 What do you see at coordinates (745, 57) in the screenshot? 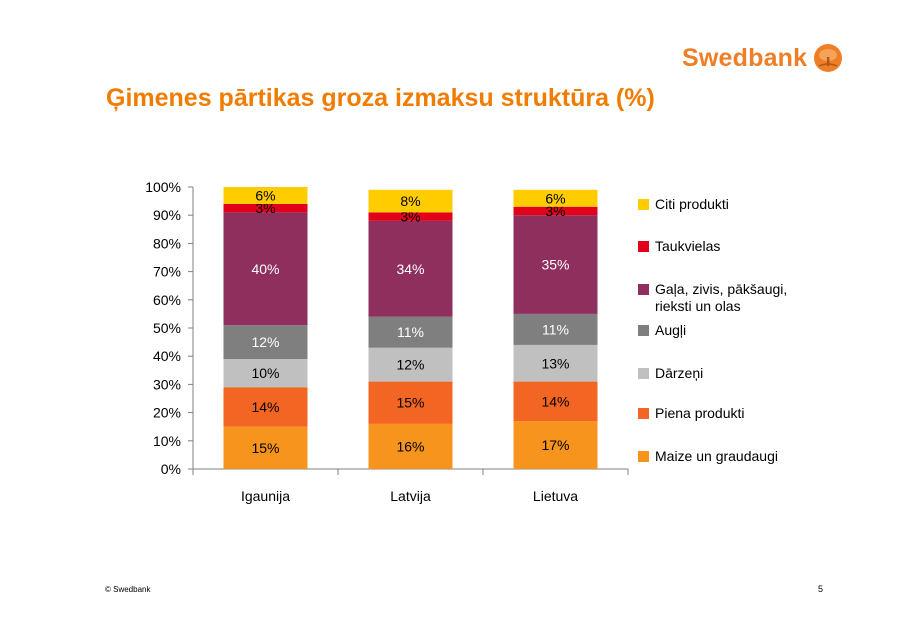
I see `logo-text: Swedbank` at bounding box center [745, 57].